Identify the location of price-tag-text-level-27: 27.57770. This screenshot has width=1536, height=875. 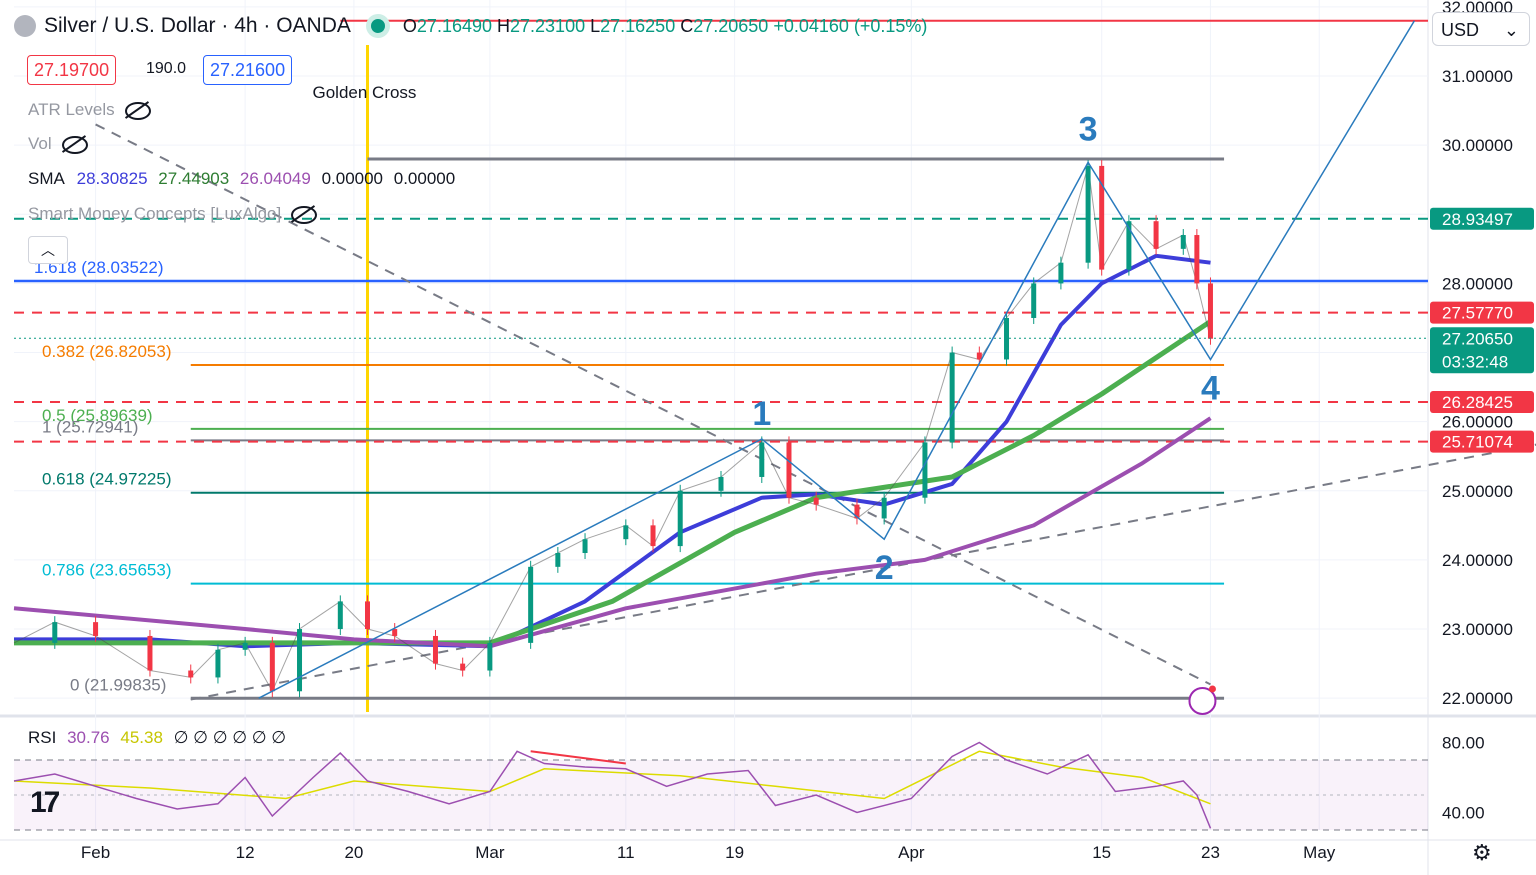
(1477, 313).